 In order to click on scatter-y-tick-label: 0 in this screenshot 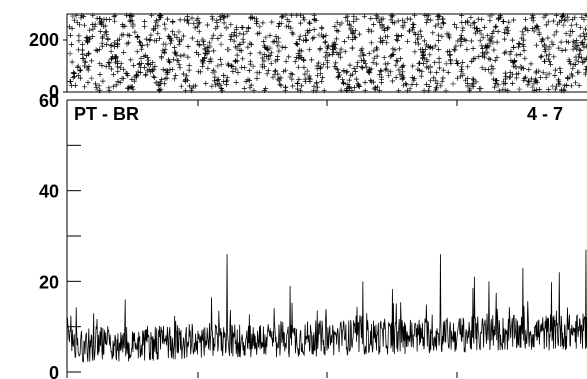, I will do `click(54, 92)`.